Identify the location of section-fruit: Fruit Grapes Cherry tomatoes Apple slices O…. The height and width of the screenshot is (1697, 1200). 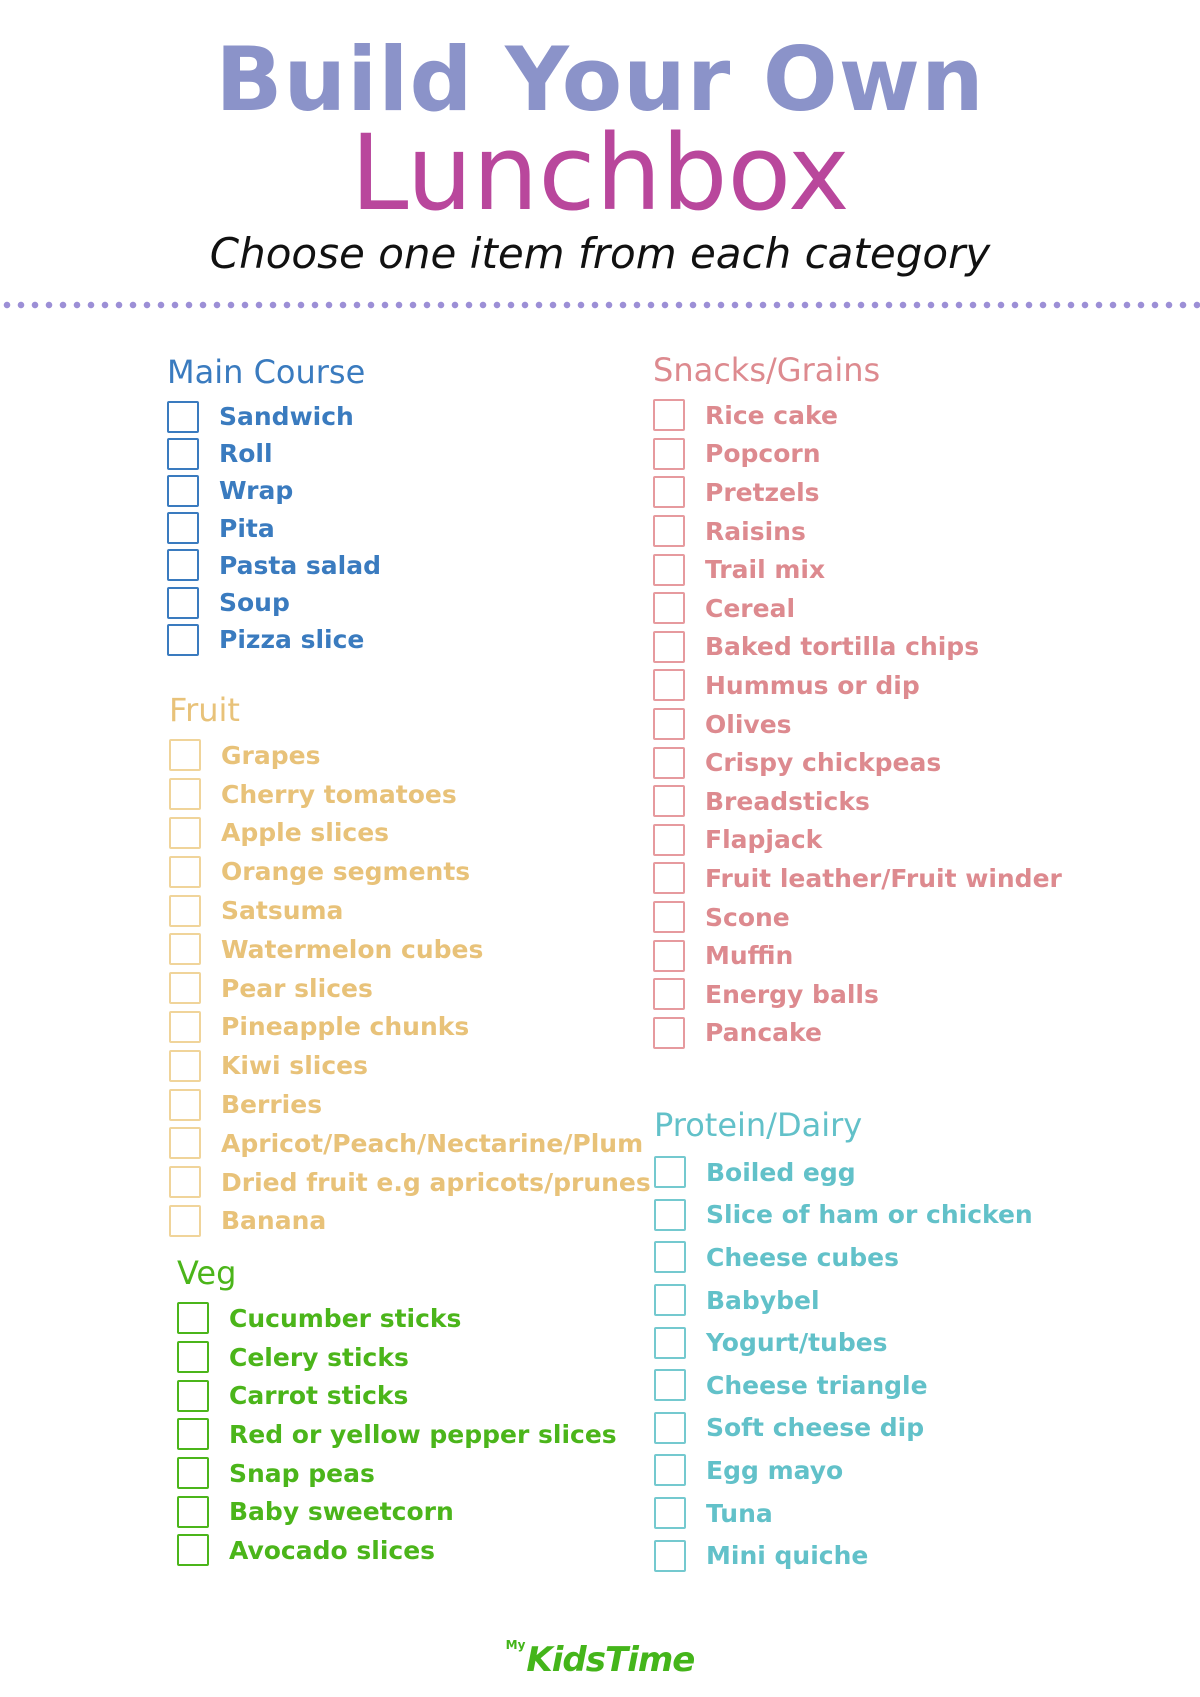
(410, 965).